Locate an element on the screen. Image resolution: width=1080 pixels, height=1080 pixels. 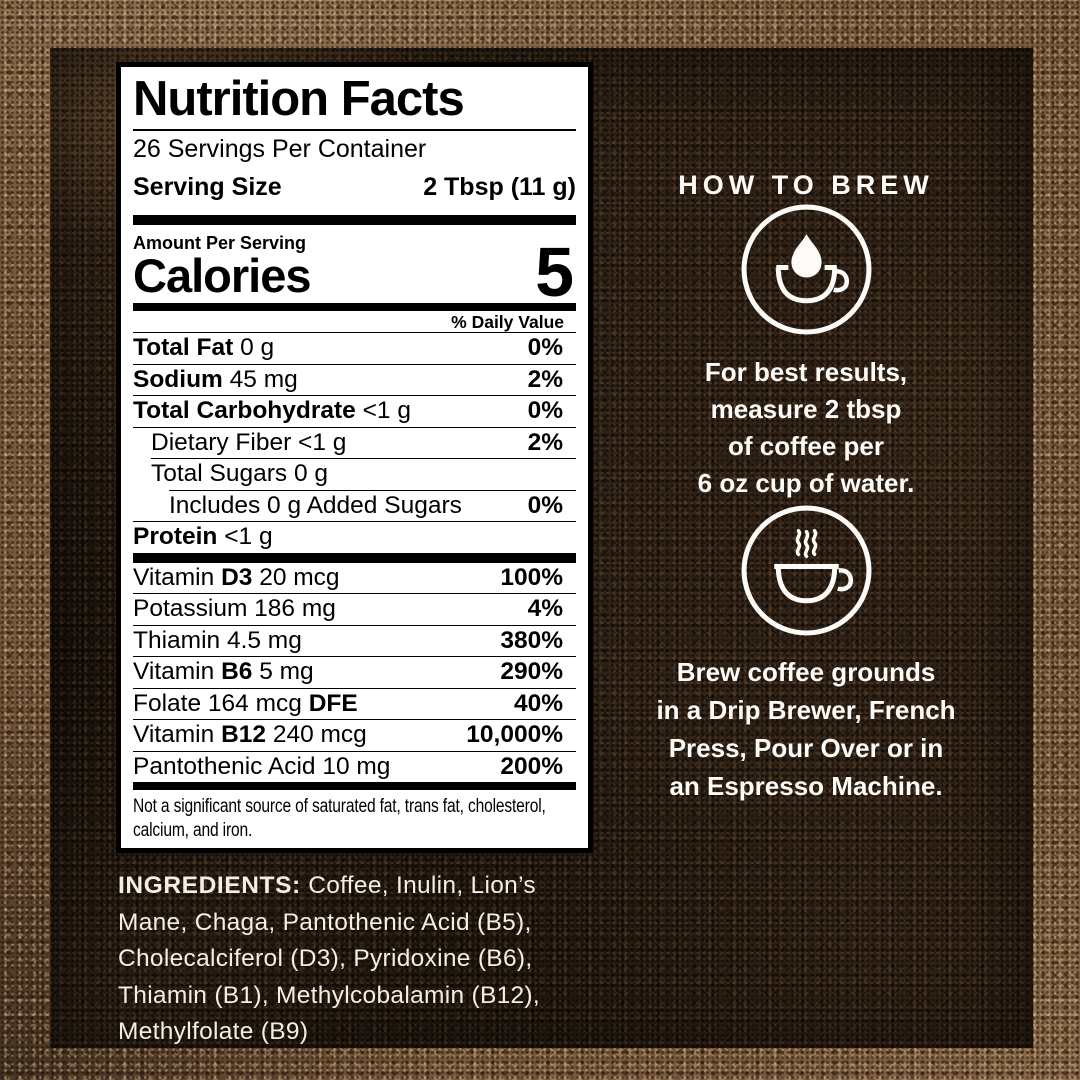
serving-size-value: 2 Tbsp (11 g) is located at coordinates (499, 186).